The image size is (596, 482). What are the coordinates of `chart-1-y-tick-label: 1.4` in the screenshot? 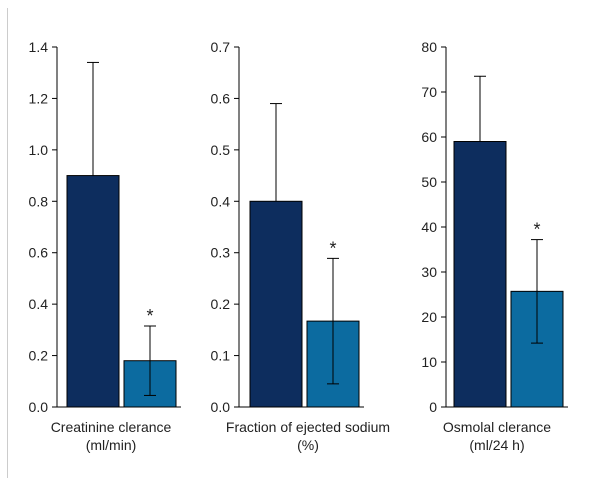 It's located at (39, 47).